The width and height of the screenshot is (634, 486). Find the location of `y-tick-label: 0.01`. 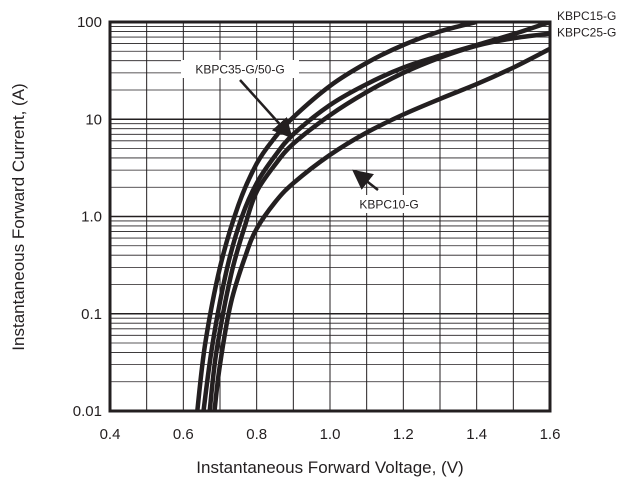

y-tick-label: 0.01 is located at coordinates (87, 411).